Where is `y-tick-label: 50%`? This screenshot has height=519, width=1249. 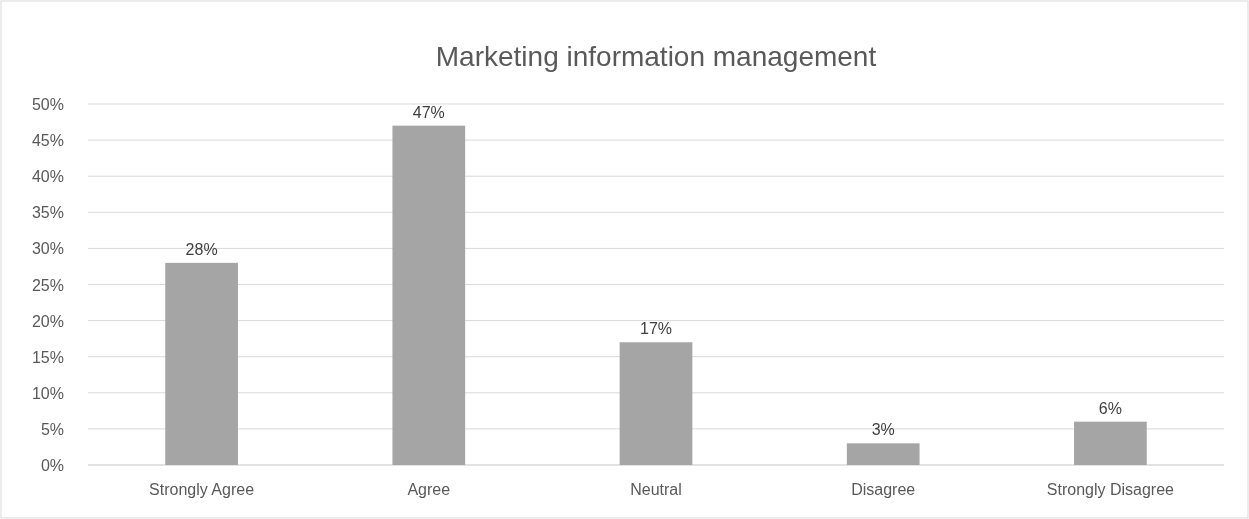
y-tick-label: 50% is located at coordinates (47, 104).